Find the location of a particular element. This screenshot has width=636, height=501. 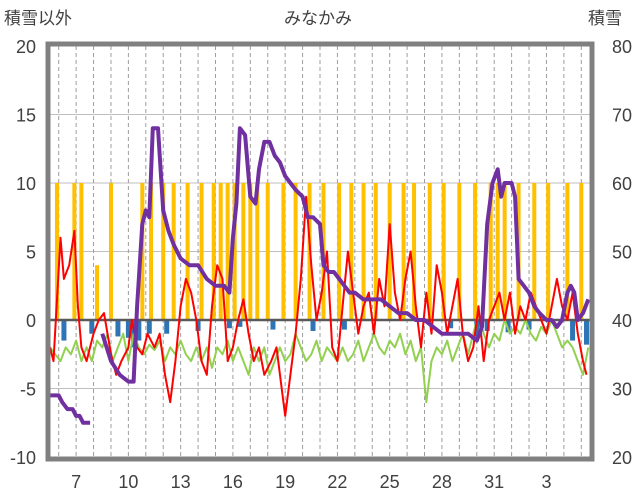

left-tick-label: 20 is located at coordinates (26, 47).